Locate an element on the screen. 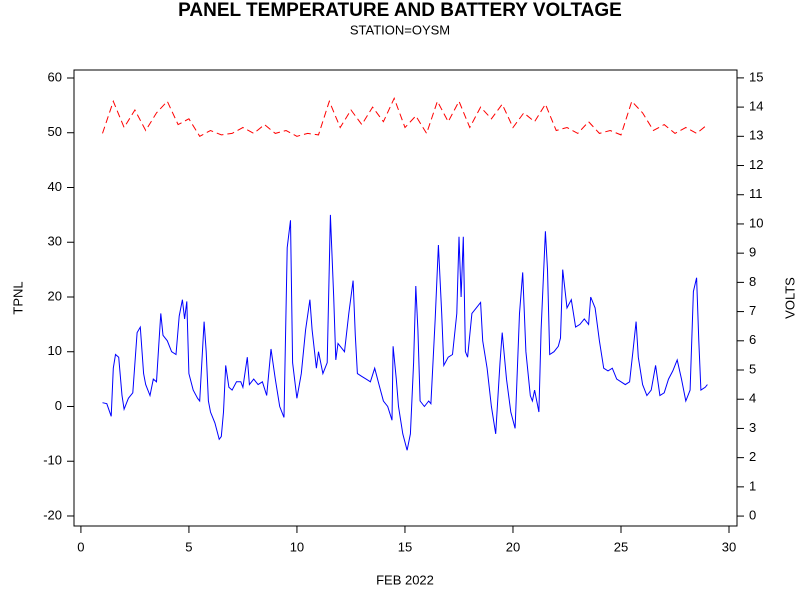  y2-tick-label: 11 is located at coordinates (756, 193).